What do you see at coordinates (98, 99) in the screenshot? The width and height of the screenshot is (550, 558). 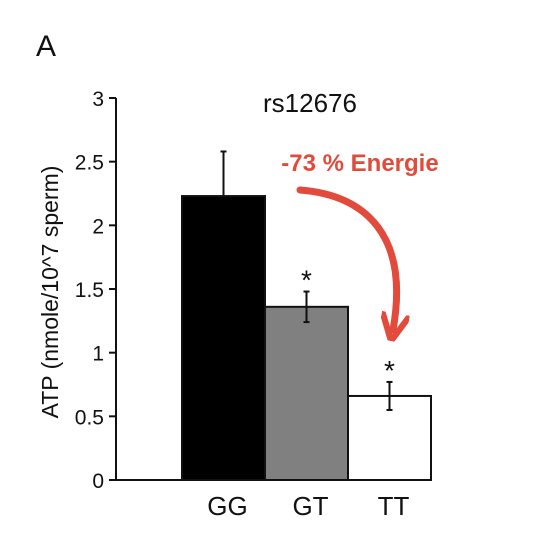 I see `y-tick-label: 3` at bounding box center [98, 99].